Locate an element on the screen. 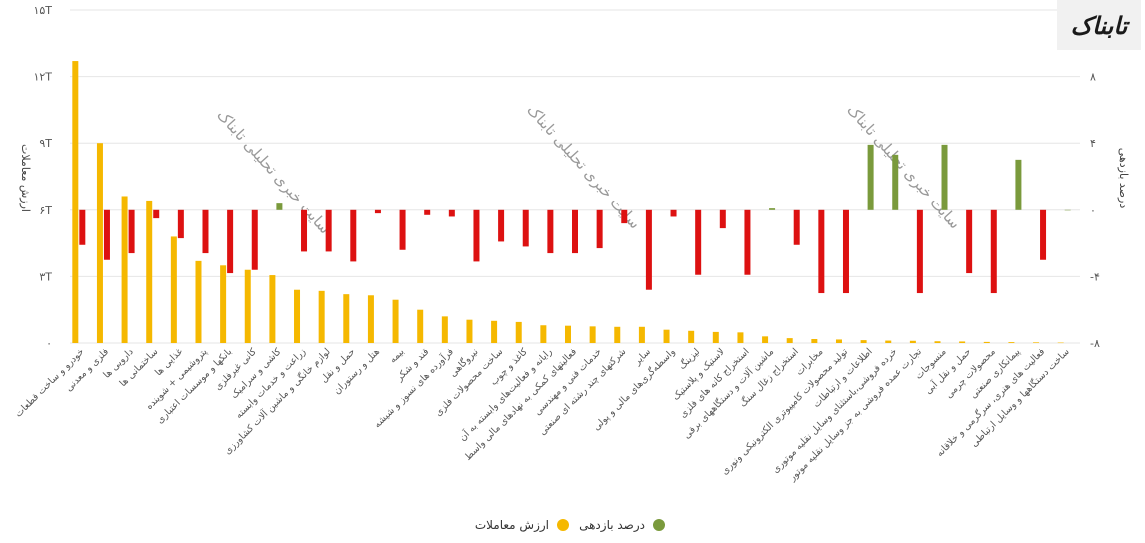 This screenshot has height=543, width=1145. left-tick-label: ۶T is located at coordinates (45, 210).